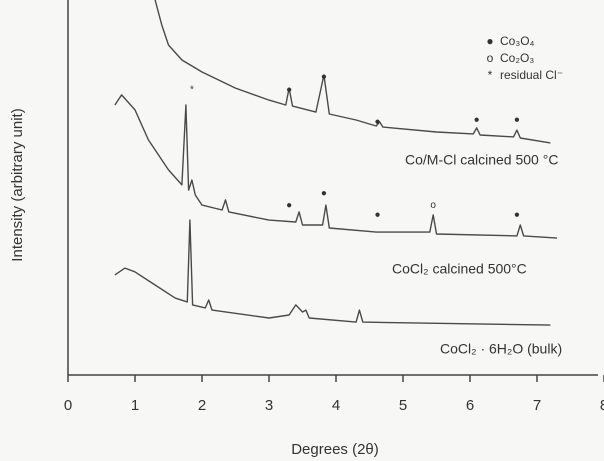  Describe the element at coordinates (269, 405) in the screenshot. I see `x-tick-label: 3` at that location.